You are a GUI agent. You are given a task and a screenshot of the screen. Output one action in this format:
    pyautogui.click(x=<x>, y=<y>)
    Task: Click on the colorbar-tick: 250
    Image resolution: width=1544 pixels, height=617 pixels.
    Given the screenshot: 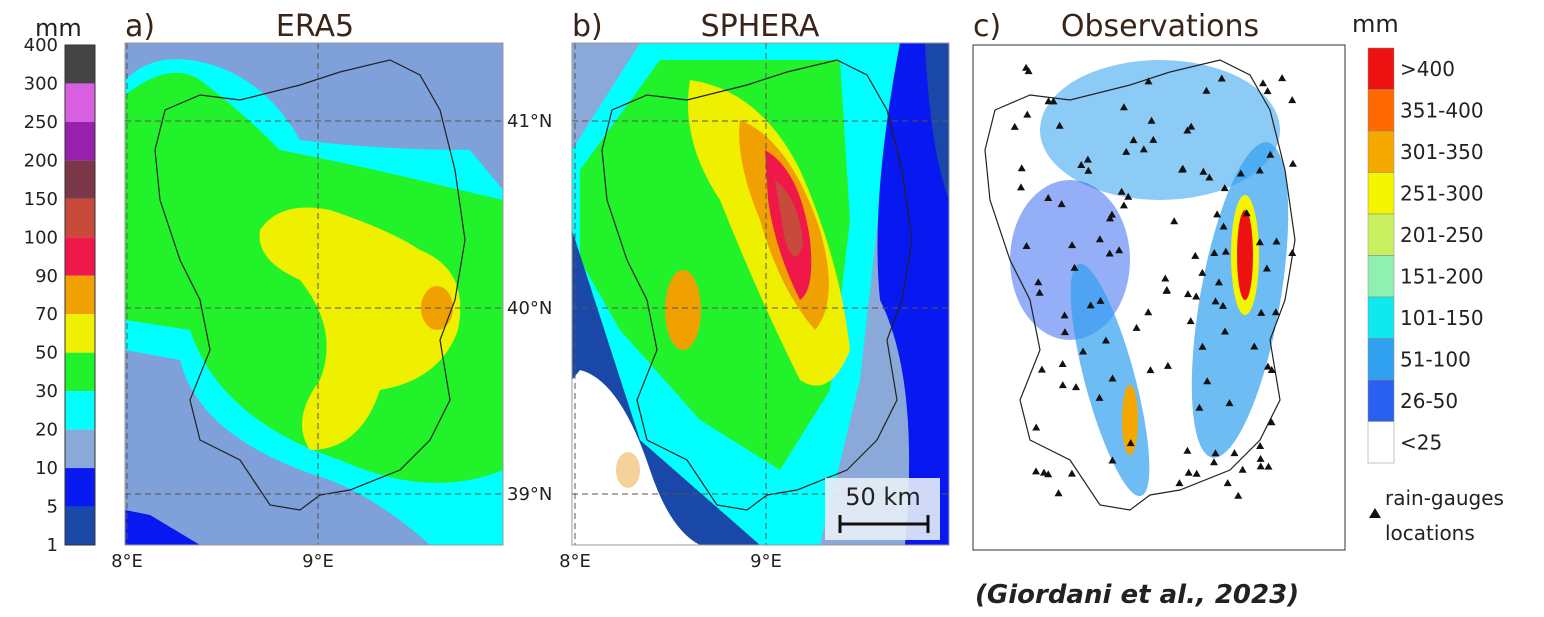 What is the action you would take?
    pyautogui.click(x=41, y=122)
    